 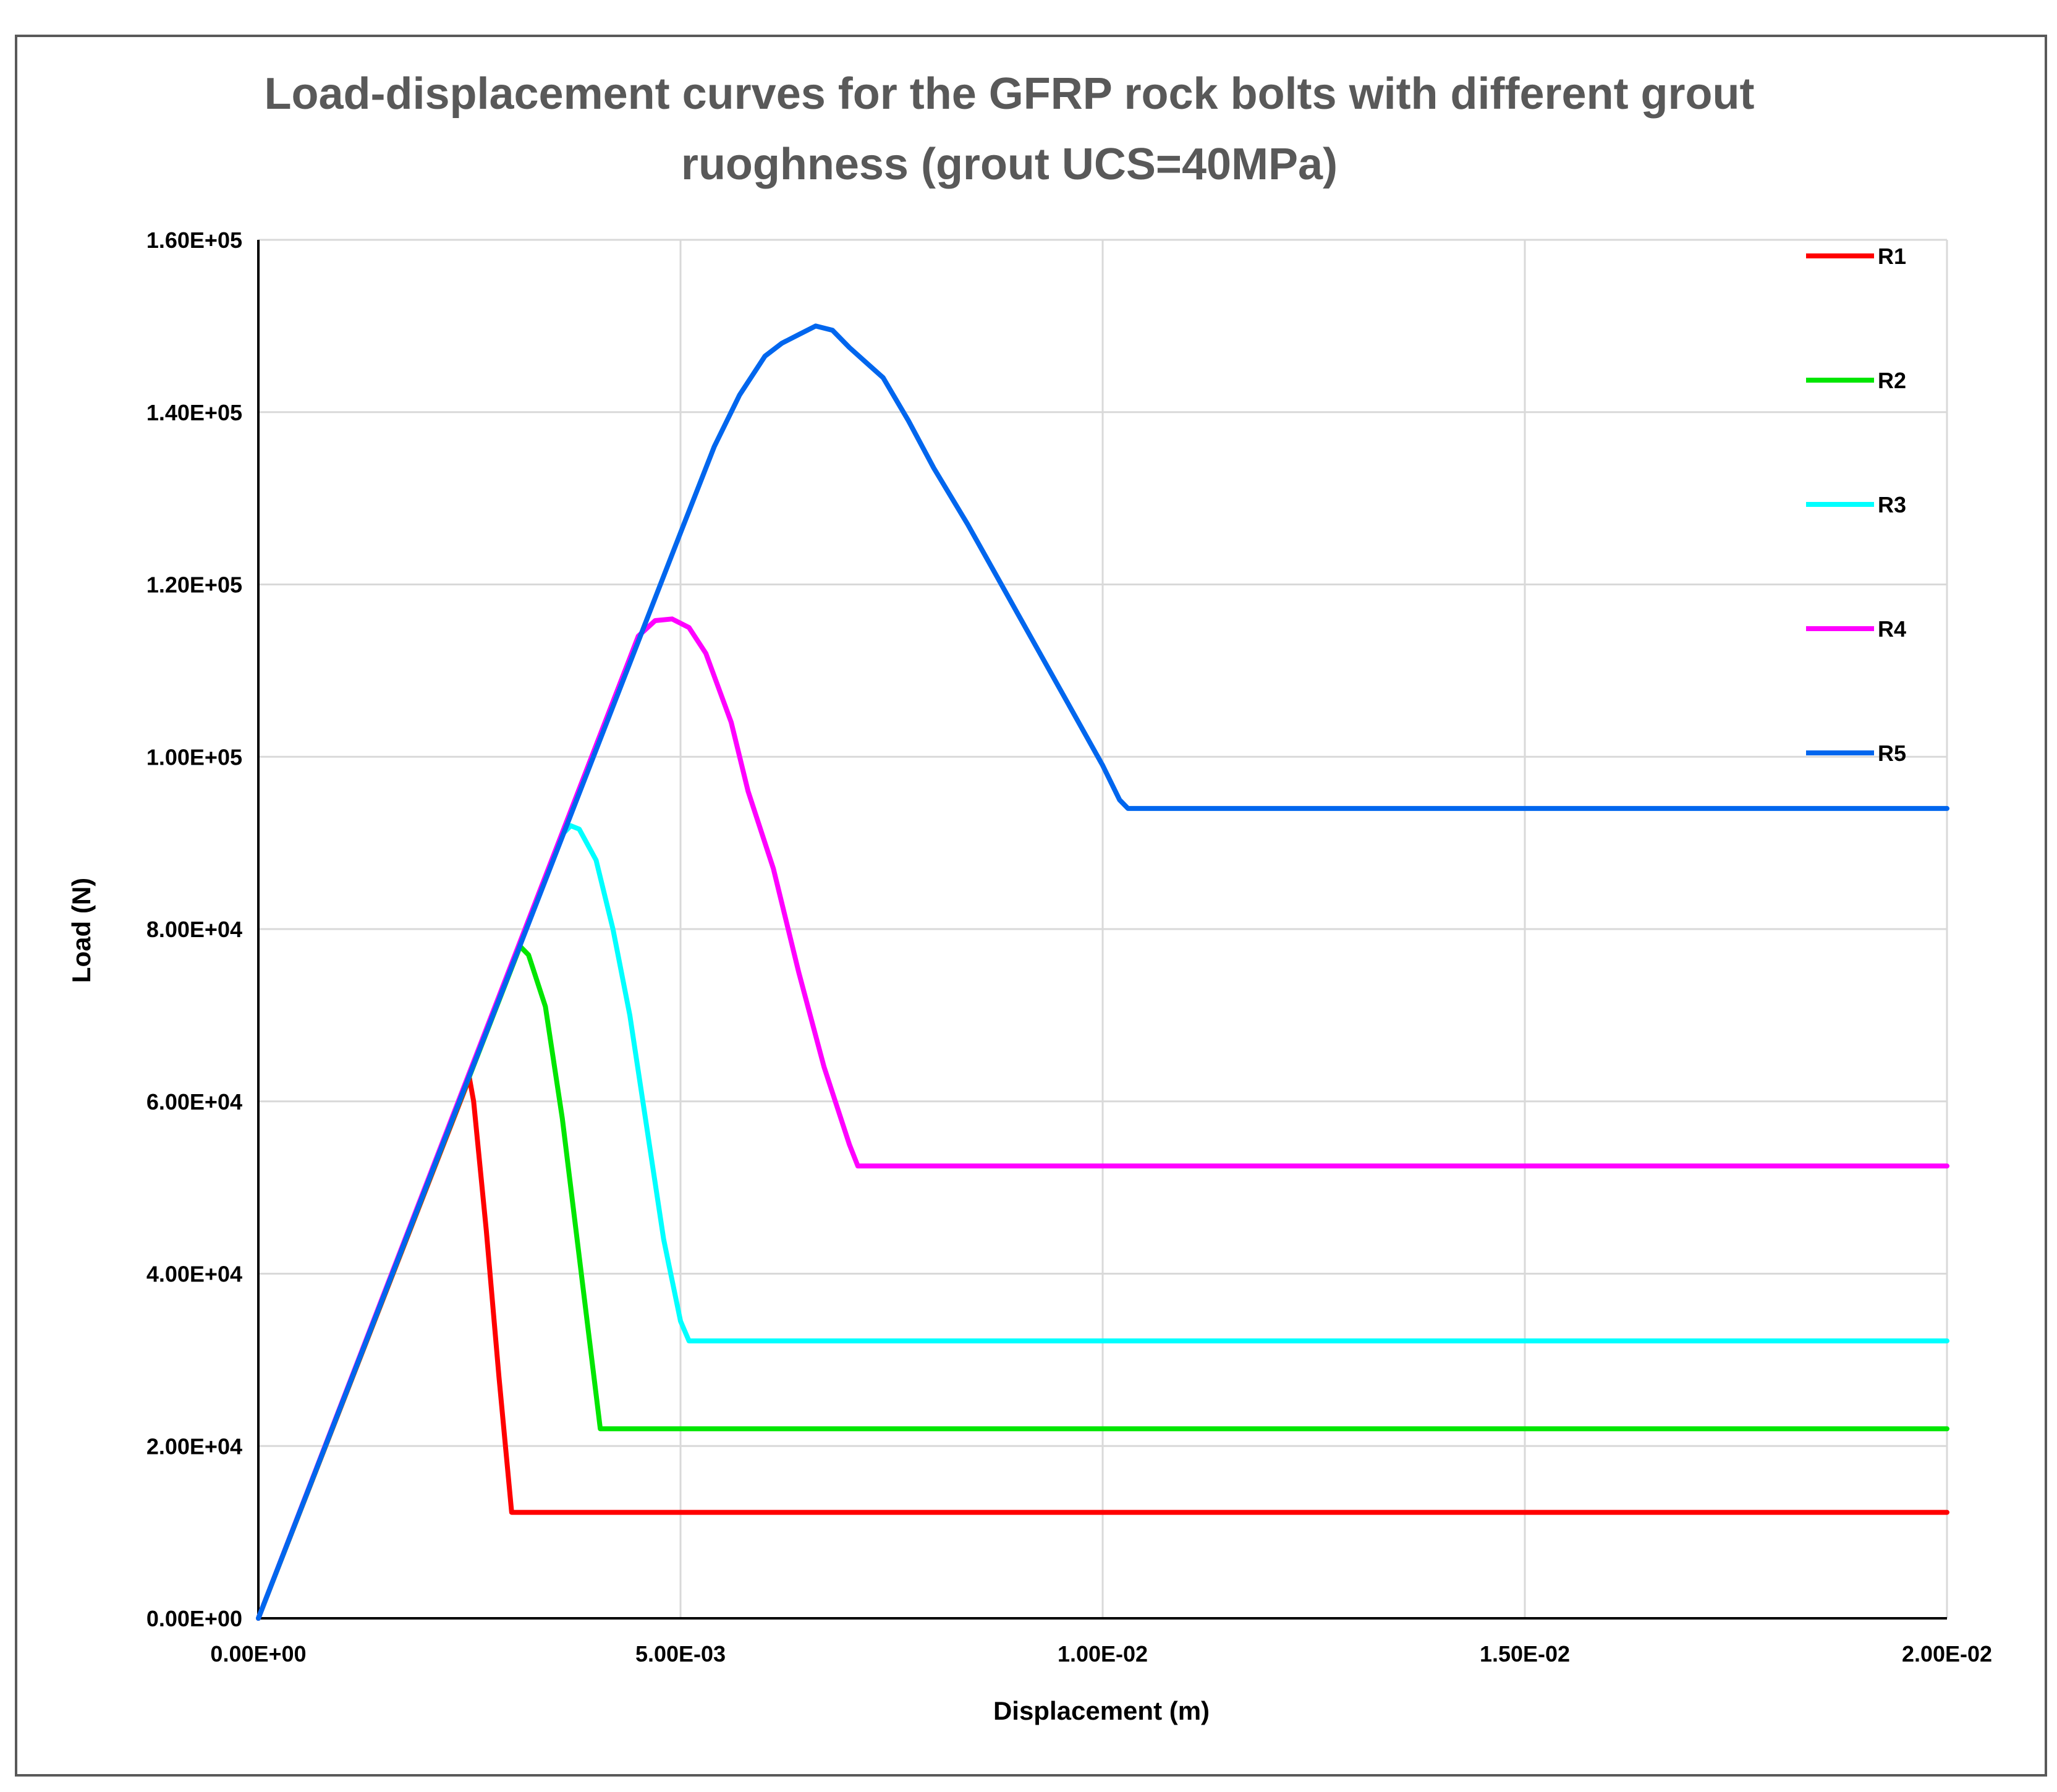 I want to click on y-tick-label: 6.00E+04, so click(x=194, y=1102).